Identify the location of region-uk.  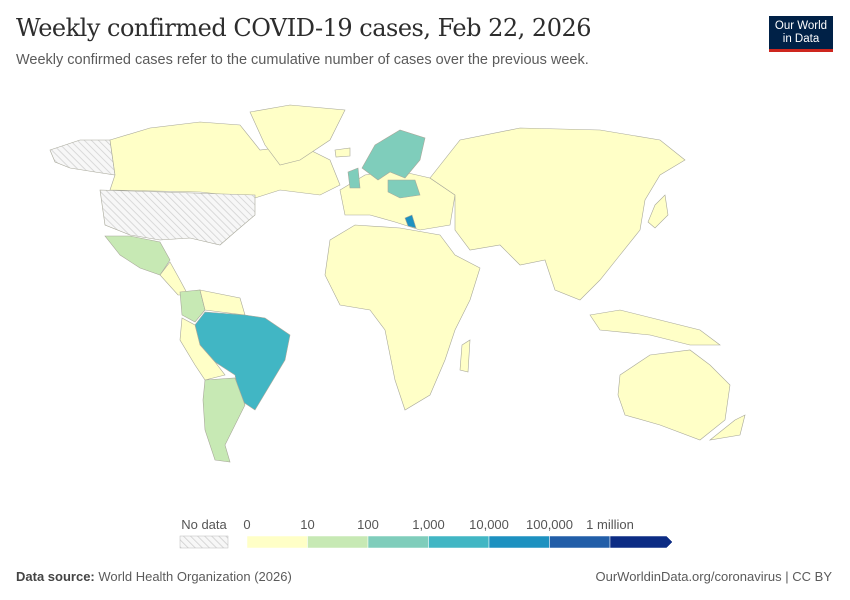
(354, 178).